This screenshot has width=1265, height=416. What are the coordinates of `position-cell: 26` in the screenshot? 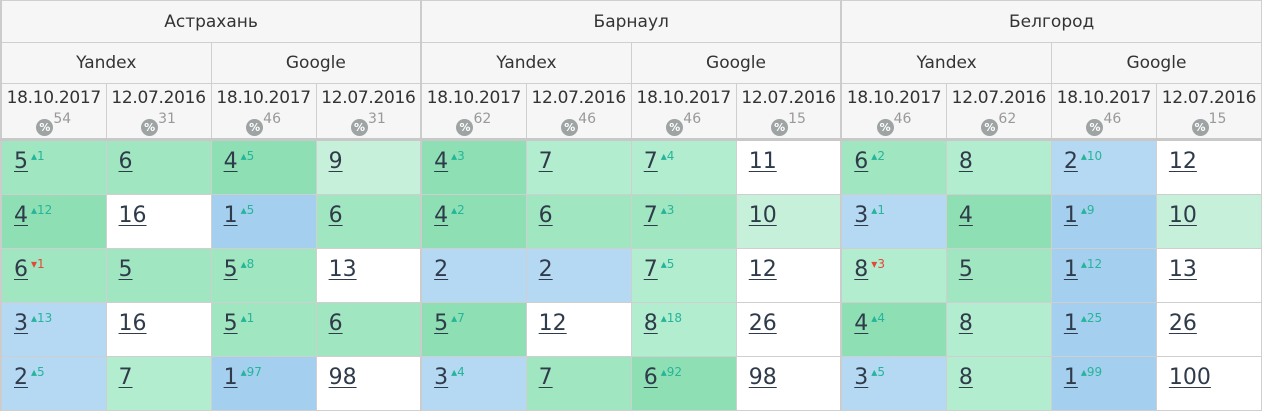 It's located at (1209, 329).